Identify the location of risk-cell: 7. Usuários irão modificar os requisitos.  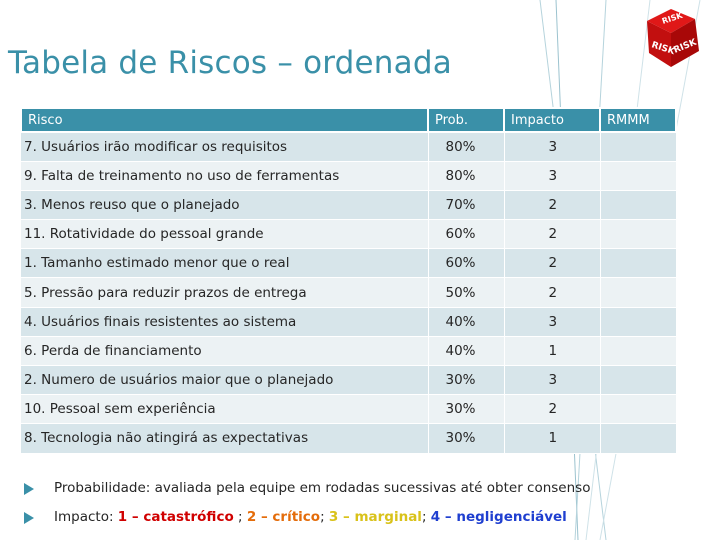
(225, 147).